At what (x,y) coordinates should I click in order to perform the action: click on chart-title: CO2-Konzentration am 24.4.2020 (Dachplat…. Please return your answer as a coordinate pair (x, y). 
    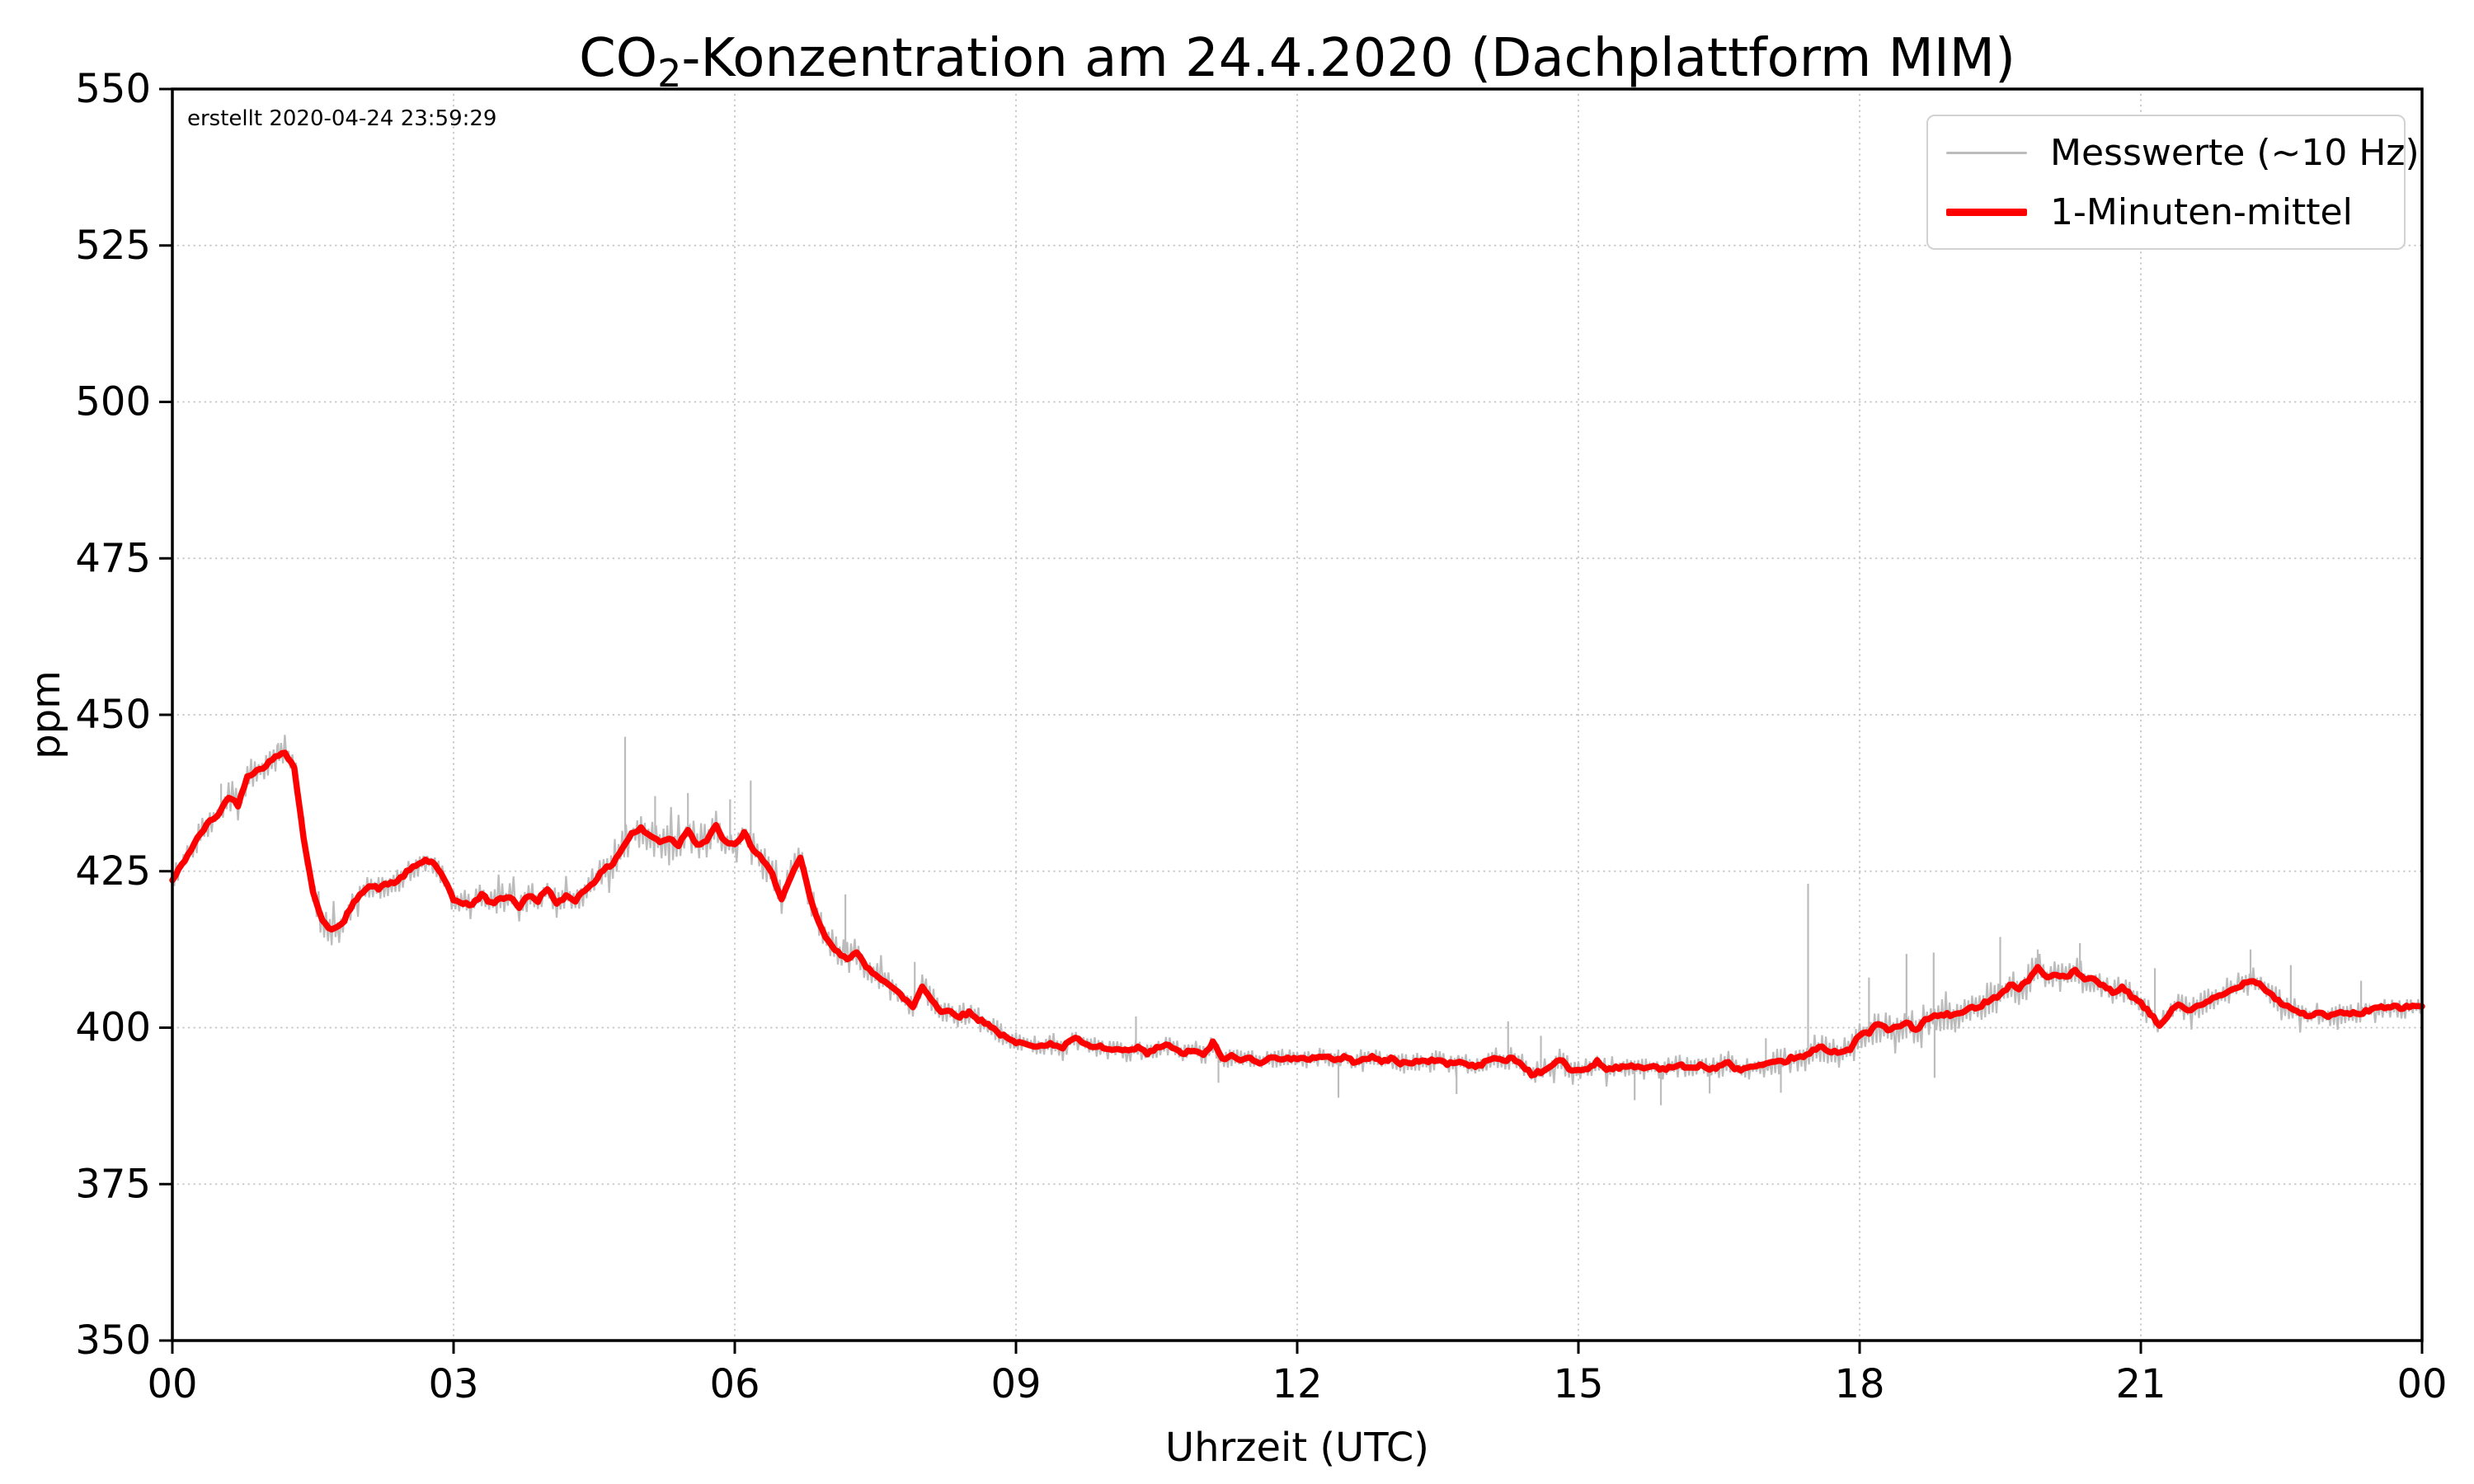
    Looking at the image, I should click on (1297, 62).